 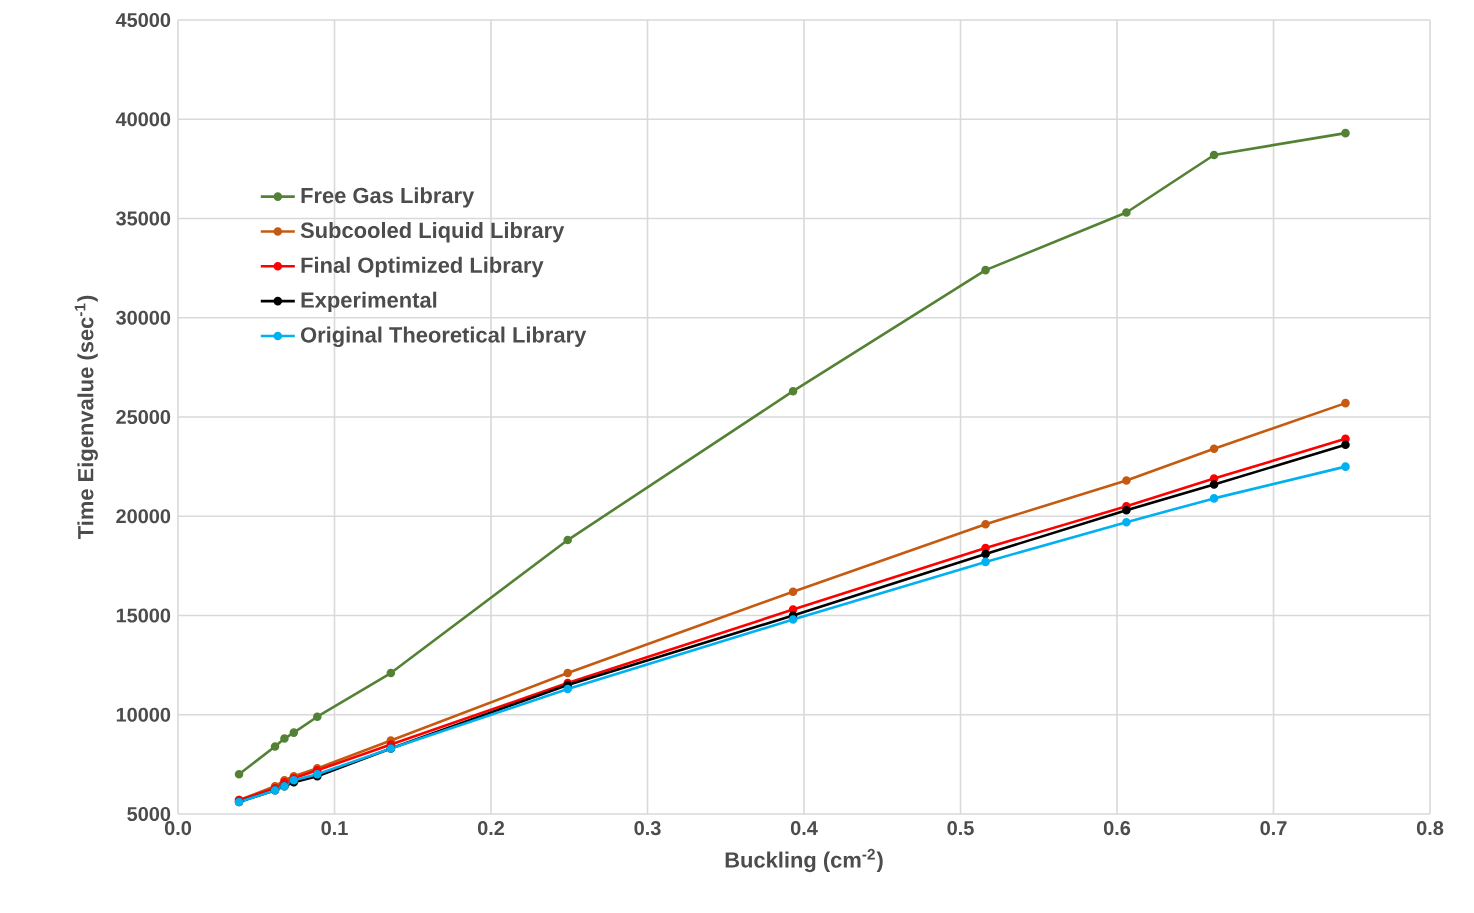 What do you see at coordinates (143, 615) in the screenshot?
I see `y-tick-label: 15000` at bounding box center [143, 615].